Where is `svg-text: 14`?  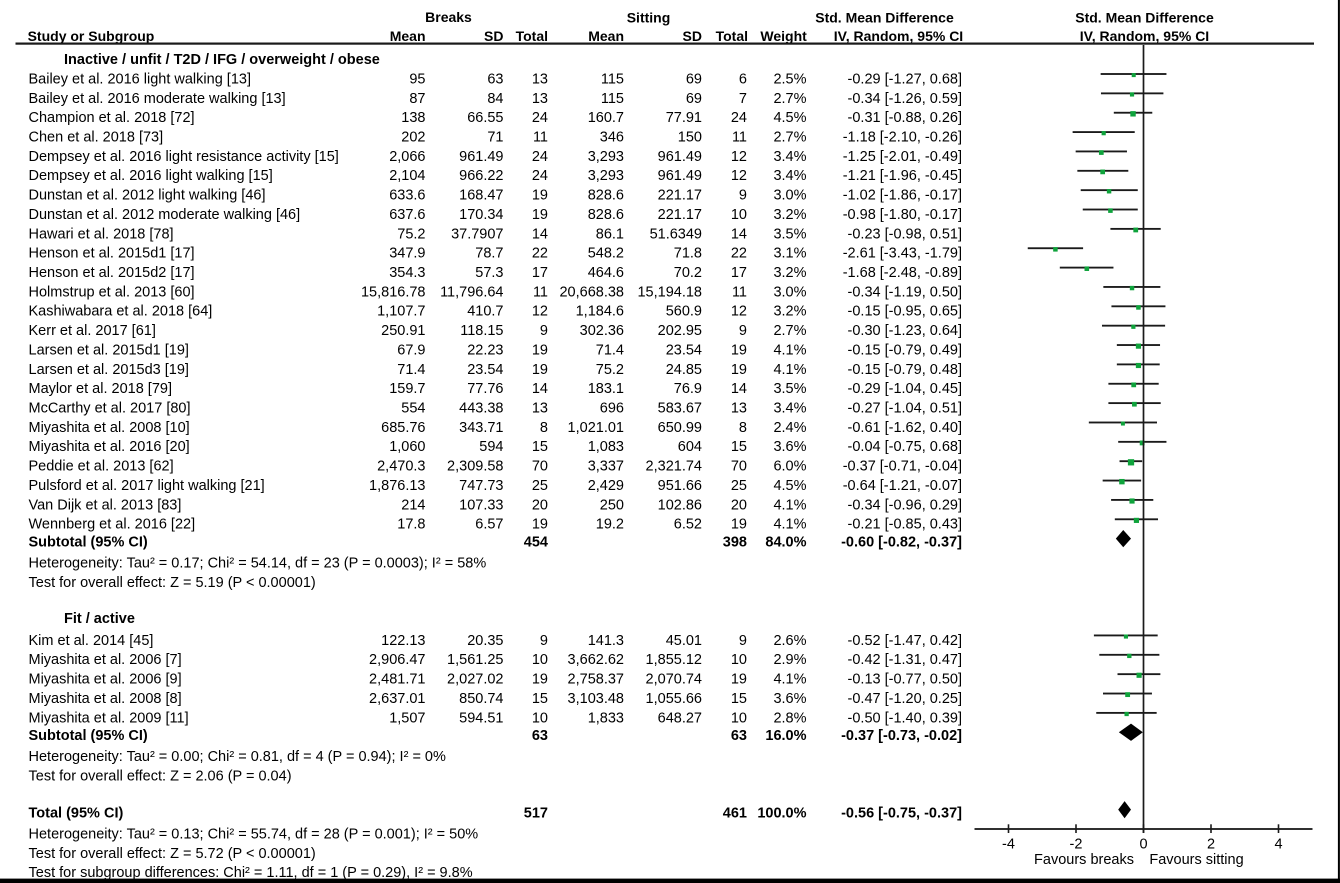 svg-text: 14 is located at coordinates (739, 389).